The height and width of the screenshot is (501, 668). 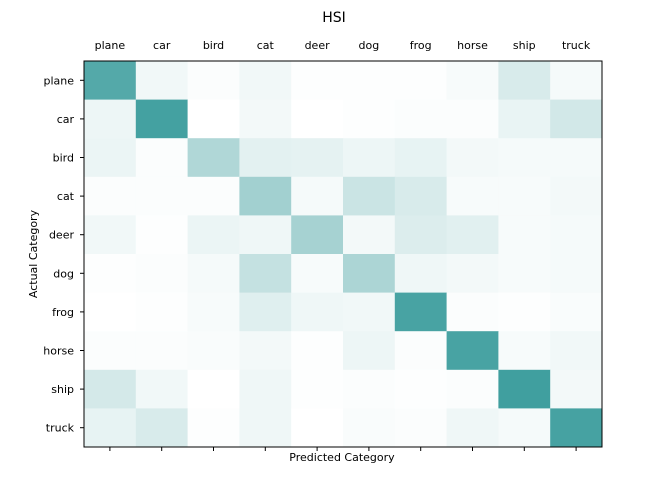 What do you see at coordinates (576, 428) in the screenshot?
I see `heatmap-cell-truck-truck` at bounding box center [576, 428].